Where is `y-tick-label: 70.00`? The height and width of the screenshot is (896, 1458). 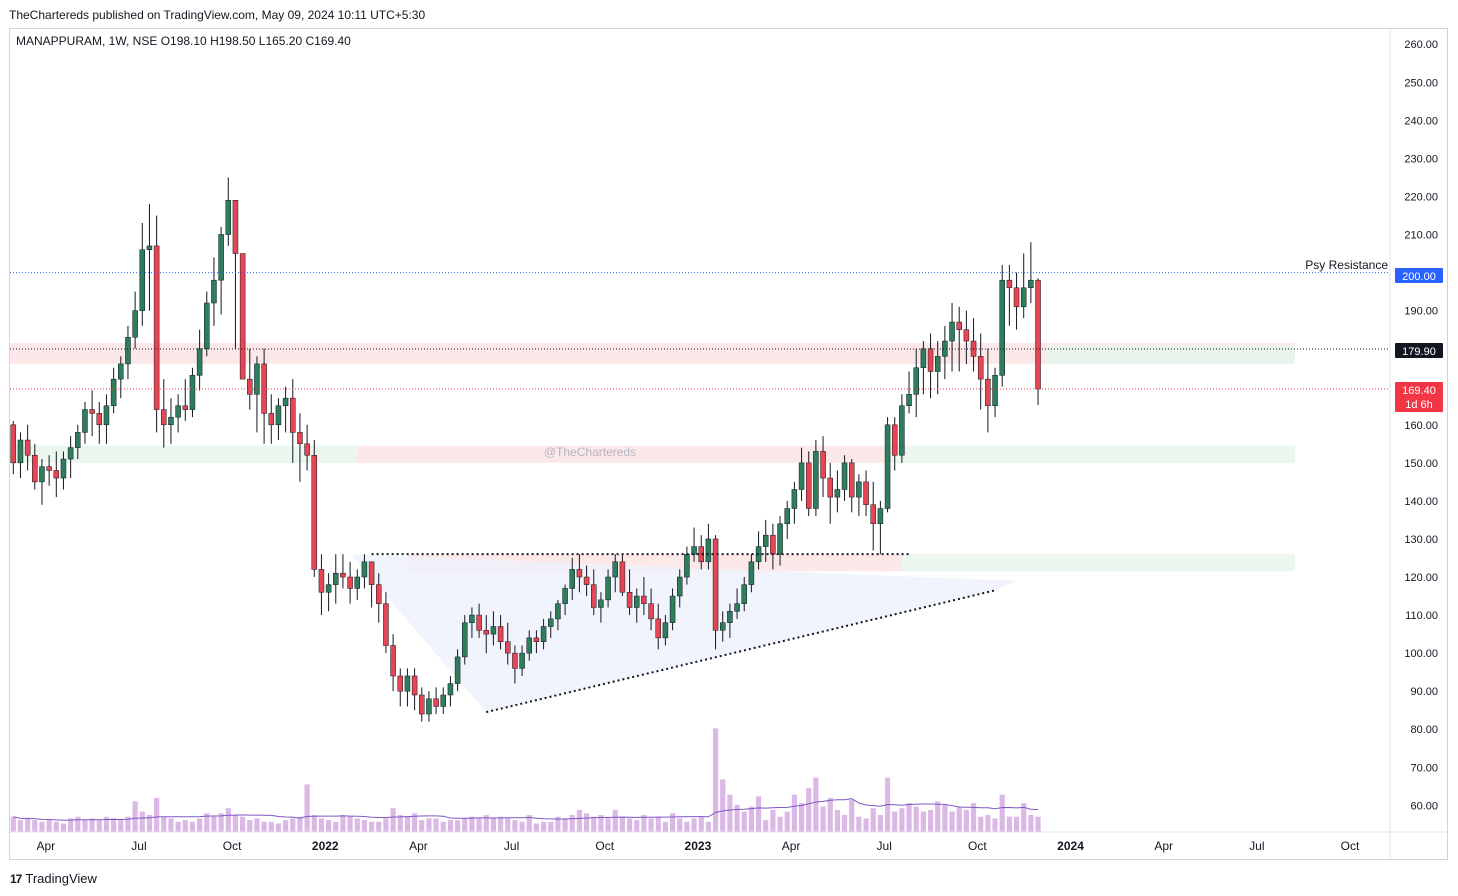 y-tick-label: 70.00 is located at coordinates (1424, 768).